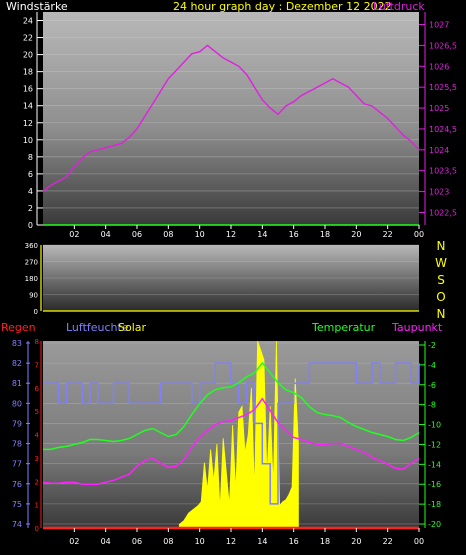 Image resolution: width=466 pixels, height=555 pixels. I want to click on top-left-tick-label: 12, so click(28, 123).